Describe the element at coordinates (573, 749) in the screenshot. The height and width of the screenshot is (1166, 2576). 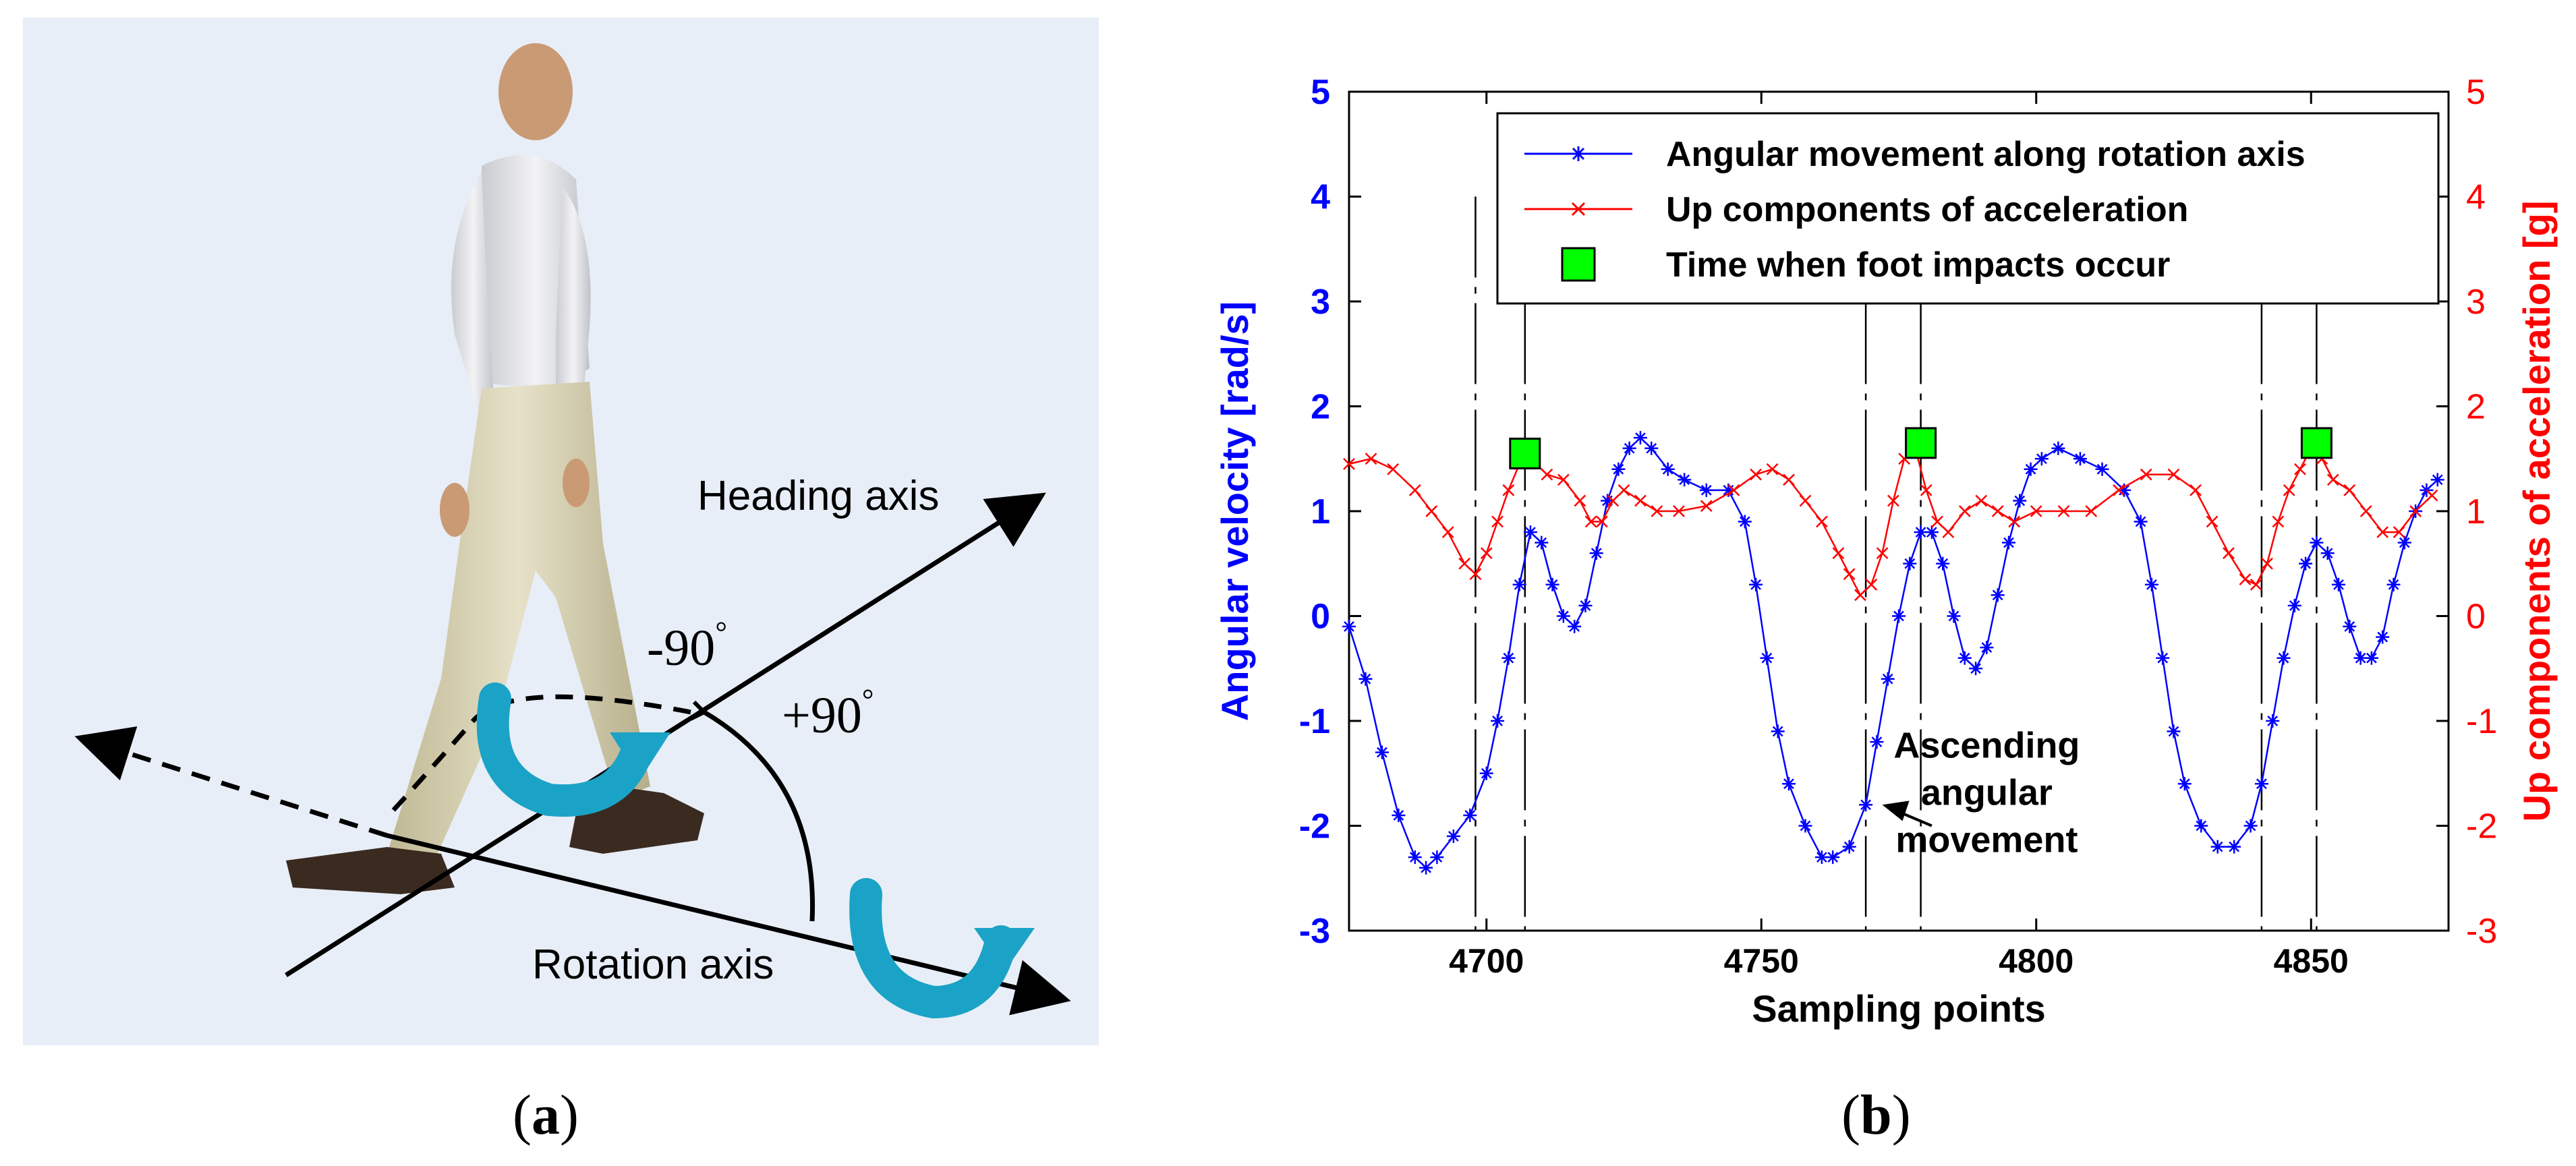
I see `rotation-direction-arrow-upper` at that location.